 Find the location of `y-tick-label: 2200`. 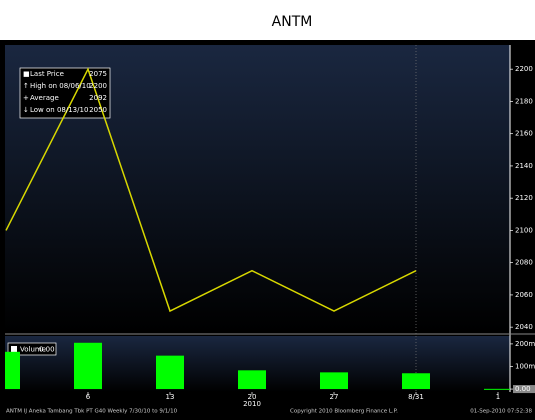

y-tick-label: 2200 is located at coordinates (524, 69).